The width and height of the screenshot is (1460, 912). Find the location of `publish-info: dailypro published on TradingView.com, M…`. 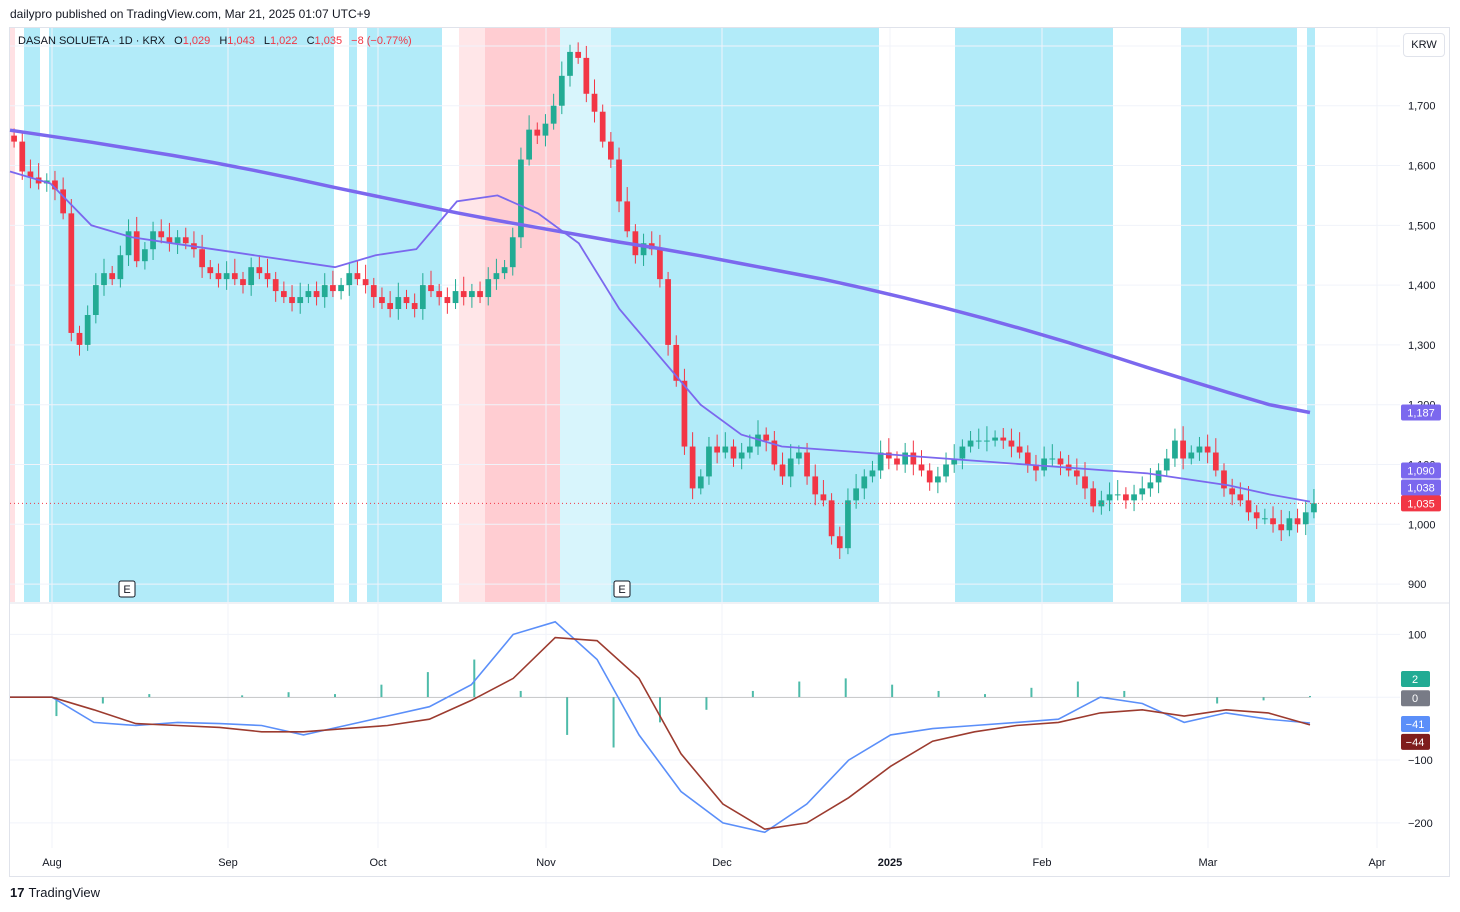

publish-info: dailypro published on TradingView.com, M… is located at coordinates (190, 14).